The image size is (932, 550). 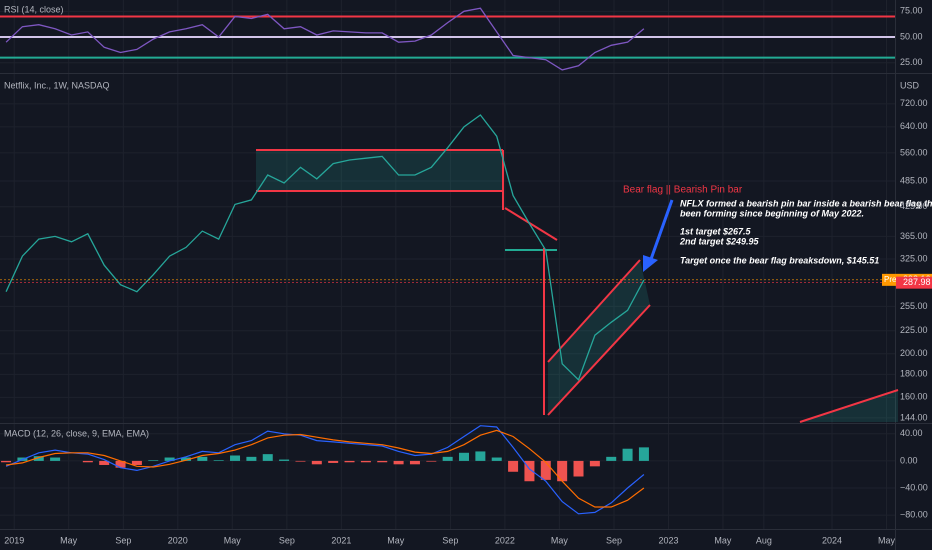 What do you see at coordinates (661, 231) in the screenshot?
I see `arrow-shaft` at bounding box center [661, 231].